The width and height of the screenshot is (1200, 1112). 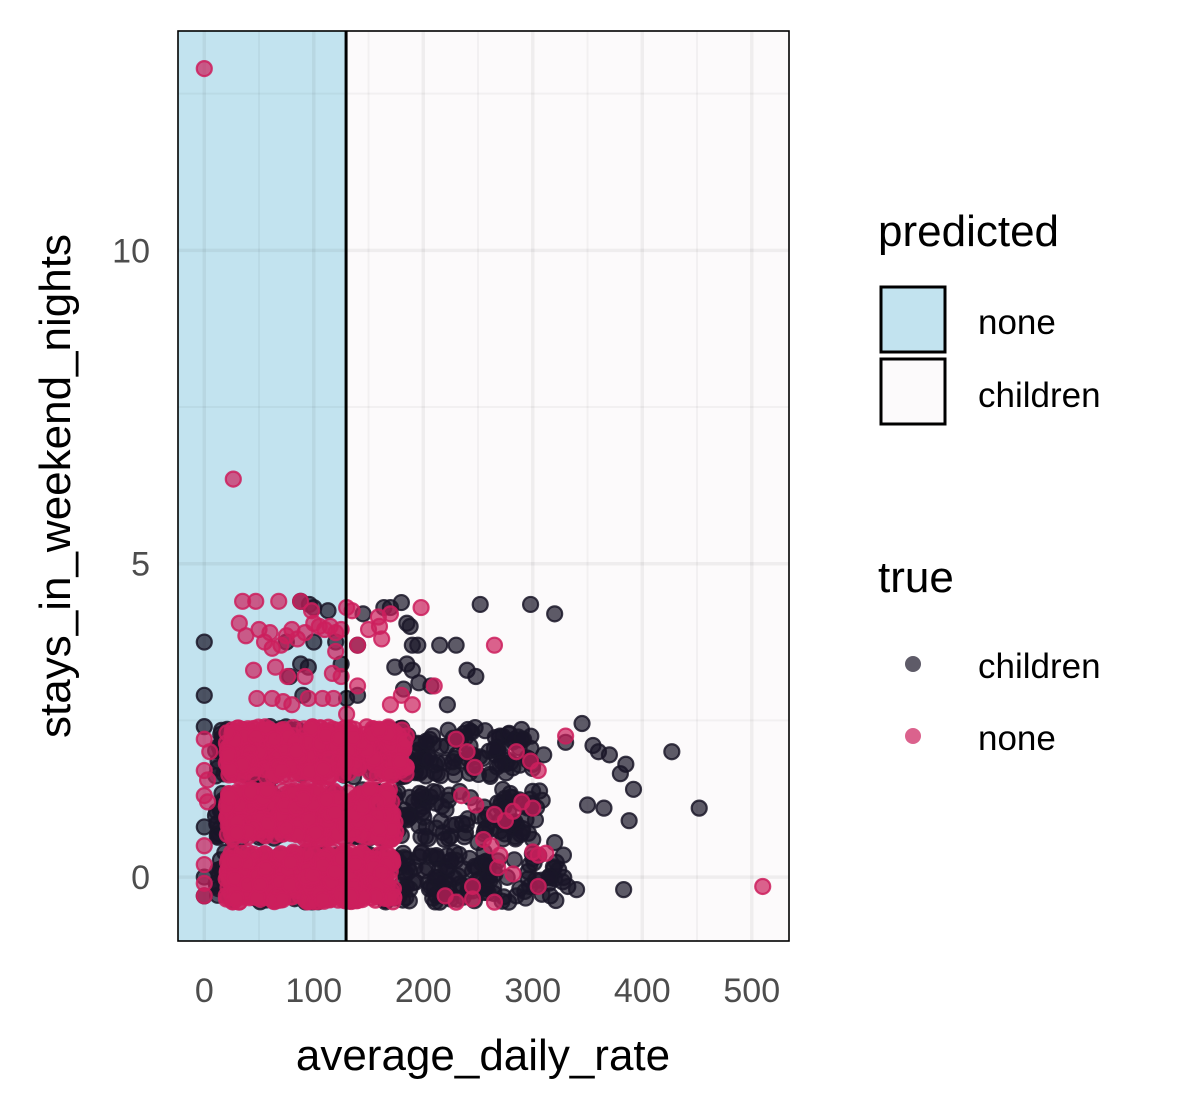 I want to click on legend-predicted: predicted none children, so click(x=989, y=316).